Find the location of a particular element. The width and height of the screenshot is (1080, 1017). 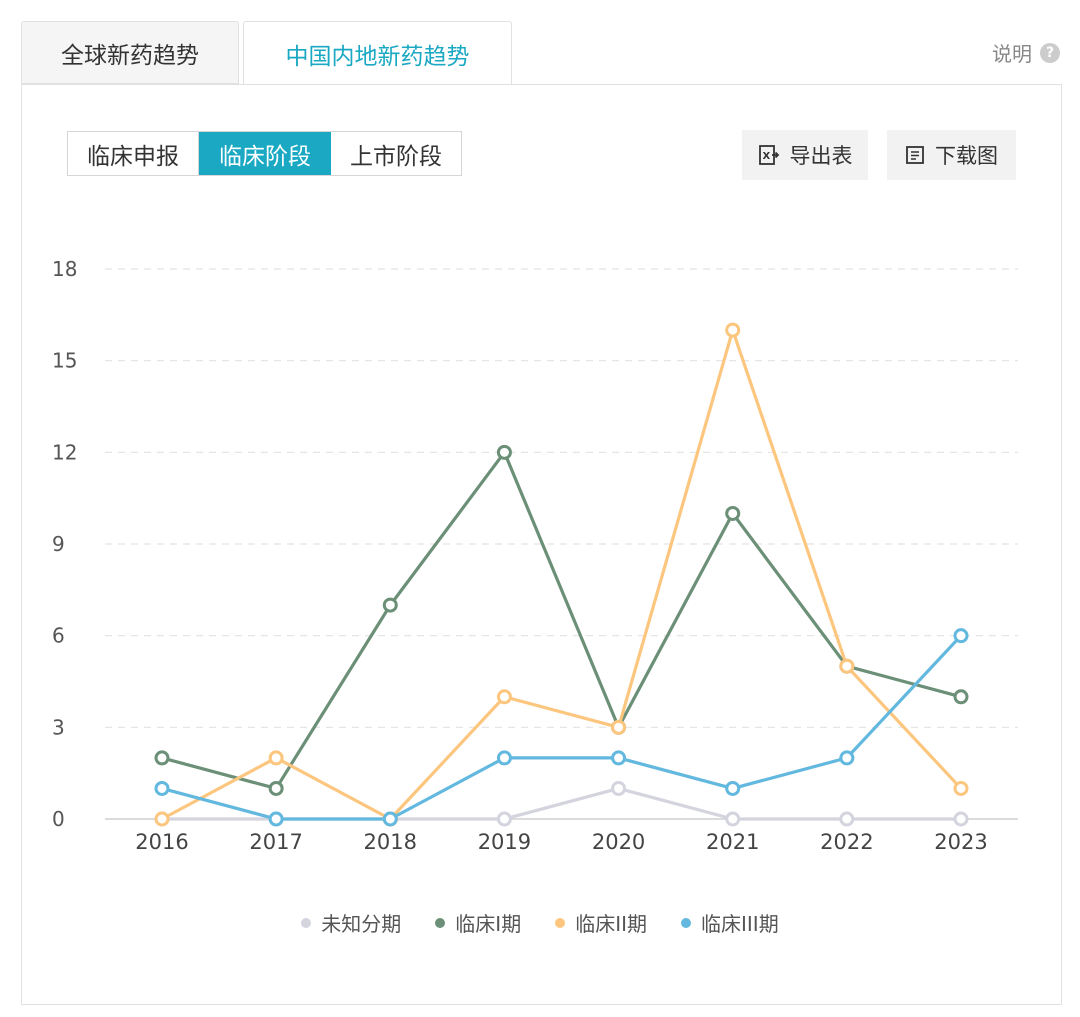

segment-clinical-filing: 临床申报 is located at coordinates (133, 153).